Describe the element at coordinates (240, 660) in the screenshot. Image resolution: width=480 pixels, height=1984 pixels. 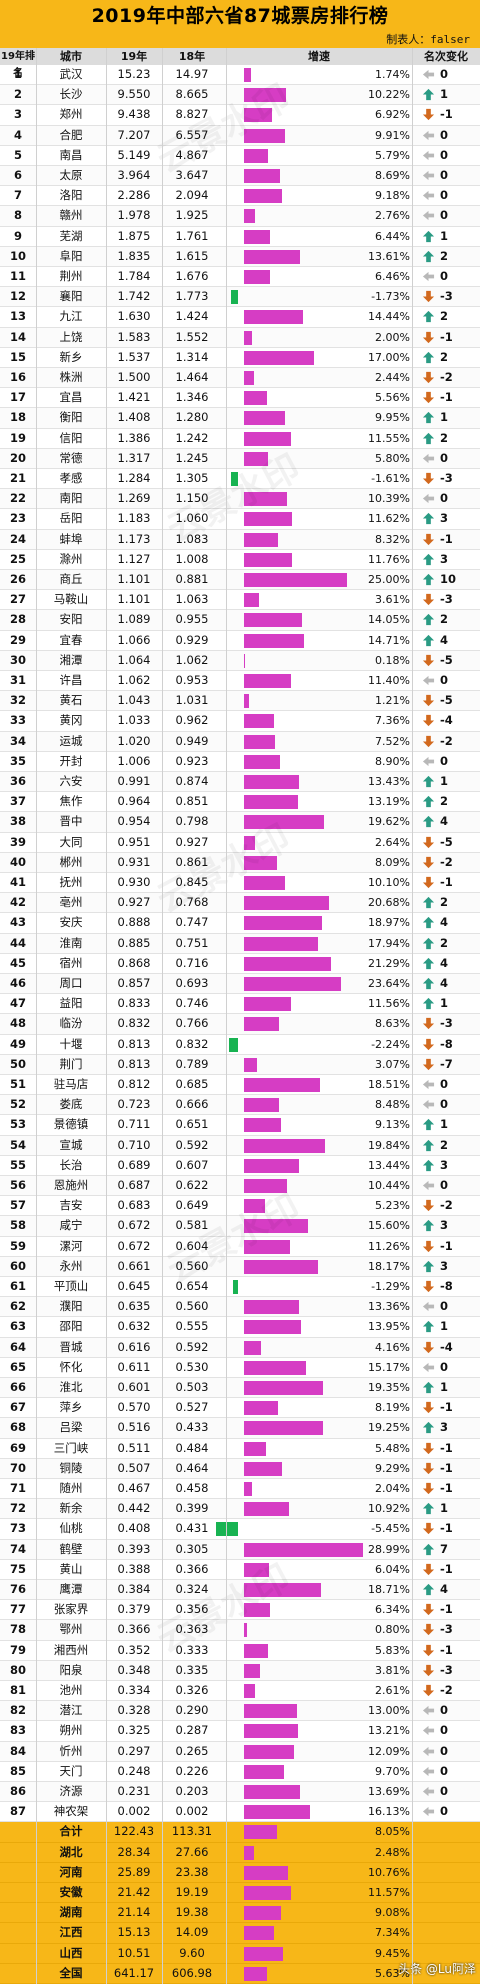
I see `table-row: 30 湘潭 1.064 1.062 0.18% -5` at that location.